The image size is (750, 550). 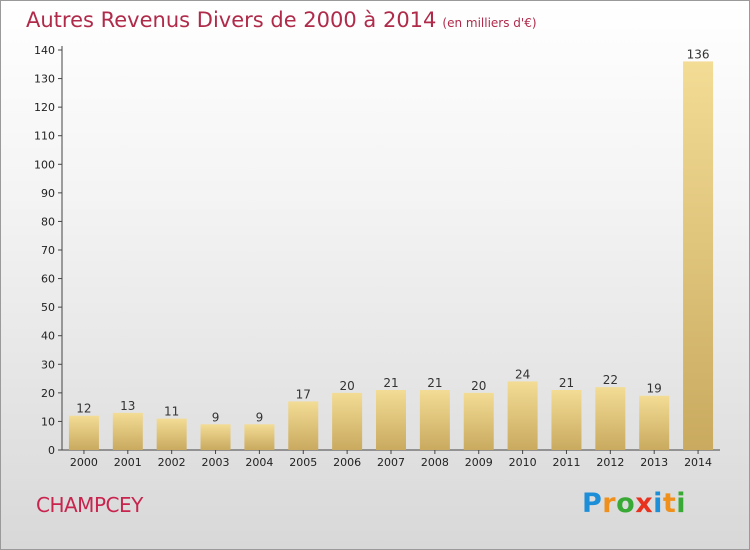 I want to click on chart-title-text: Autres Revenus Divers de 2000 à 2014, so click(x=231, y=20).